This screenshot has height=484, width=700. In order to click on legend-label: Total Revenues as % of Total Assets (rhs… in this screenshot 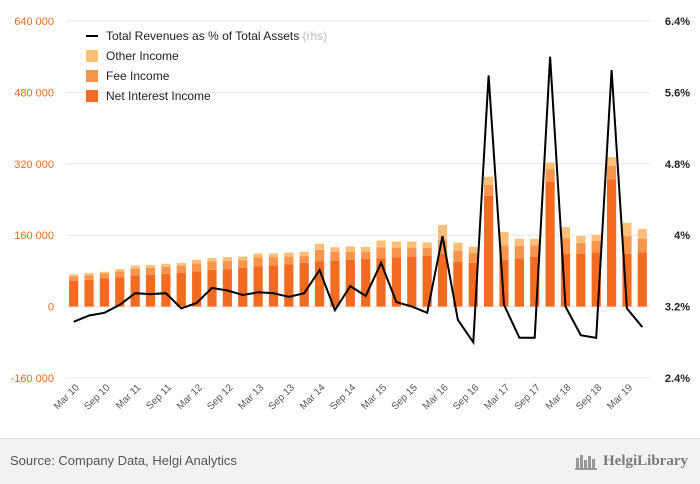, I will do `click(216, 36)`.